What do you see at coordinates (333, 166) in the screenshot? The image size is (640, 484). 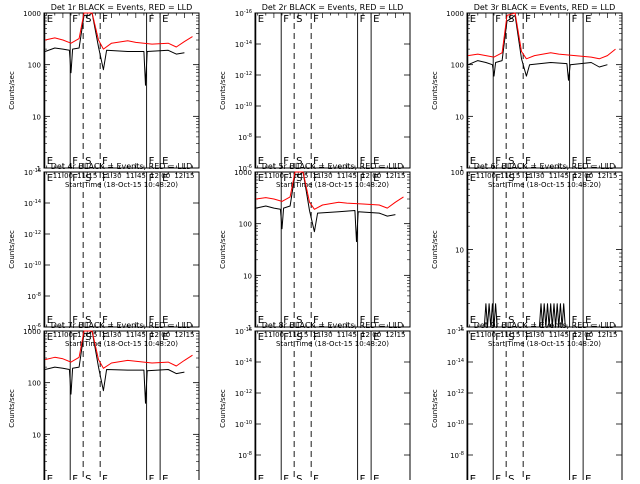 I see `panel-5-title: Det 5r BLACK = Events, RED = LLD` at bounding box center [333, 166].